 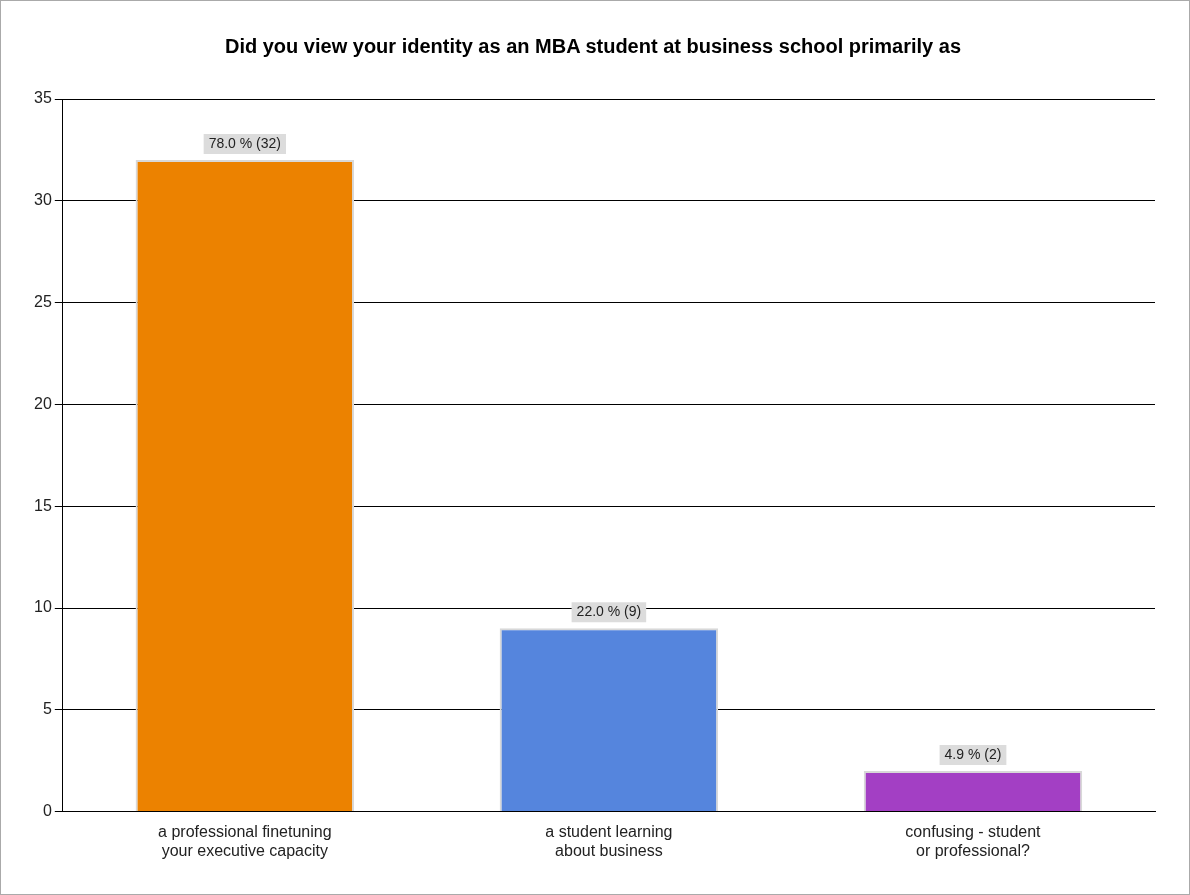 What do you see at coordinates (973, 753) in the screenshot?
I see `data-label: 4.9 % (2)` at bounding box center [973, 753].